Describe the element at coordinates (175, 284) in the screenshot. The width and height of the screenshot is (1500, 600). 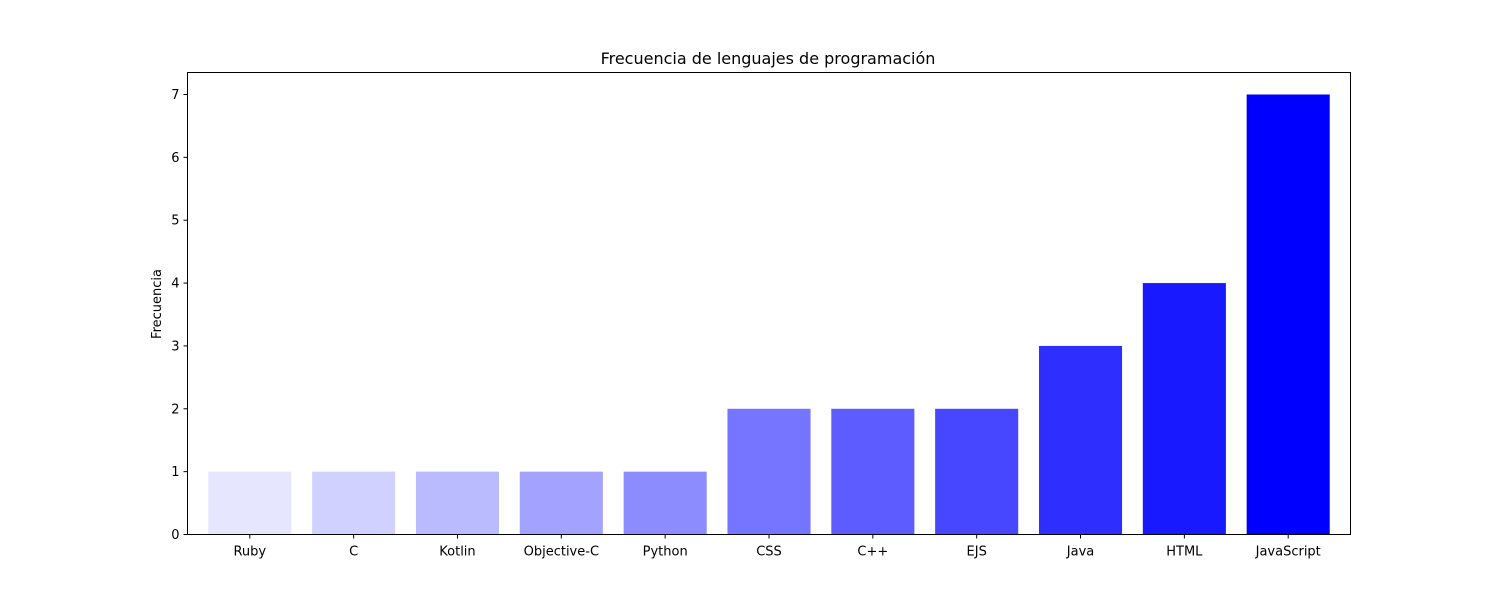
I see `y-tick-label: 4` at that location.